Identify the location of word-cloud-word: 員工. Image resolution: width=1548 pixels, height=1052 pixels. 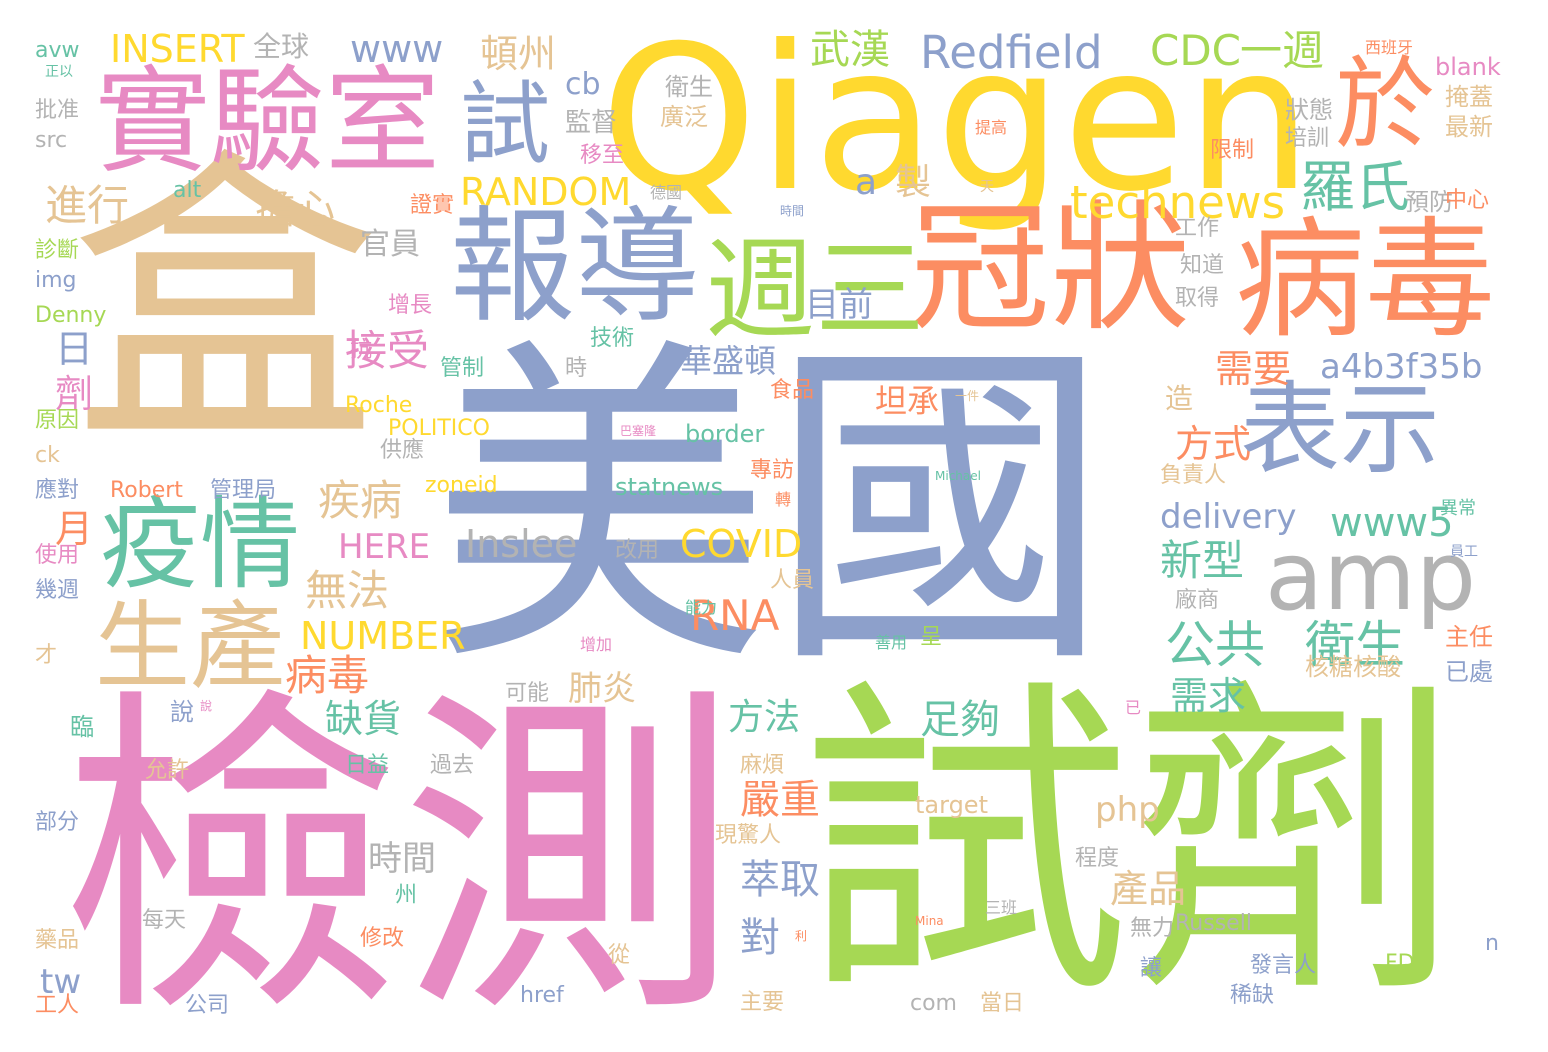
(1464, 552).